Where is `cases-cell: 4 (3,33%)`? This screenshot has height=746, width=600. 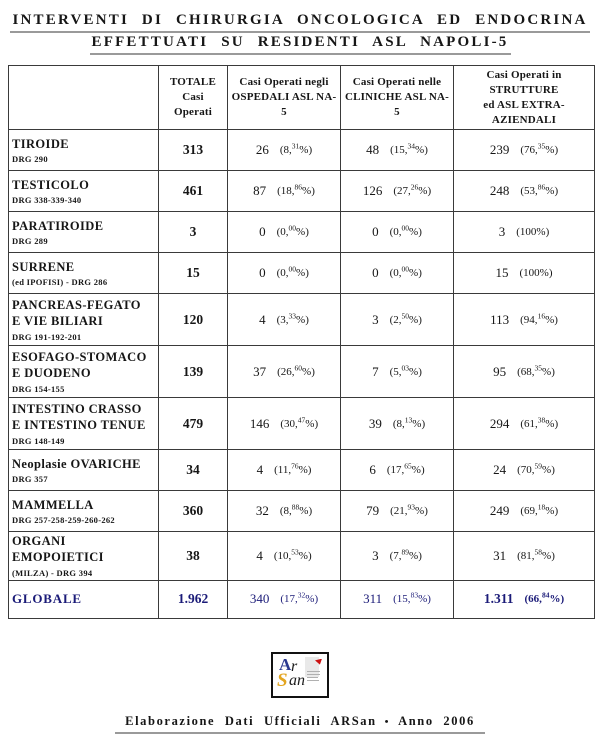
cases-cell: 4 (3,33%) is located at coordinates (284, 320).